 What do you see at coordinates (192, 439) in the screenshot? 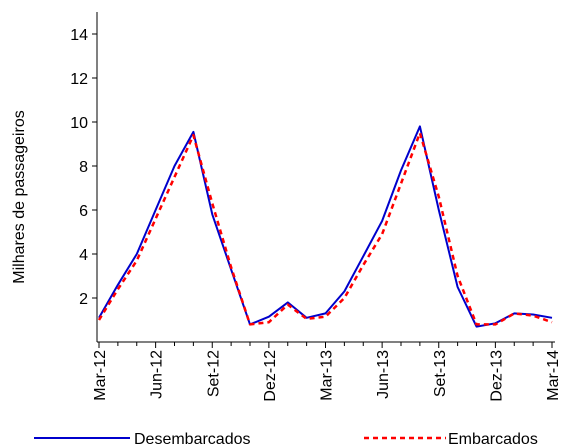
I see `legend-label: Desembarcados` at bounding box center [192, 439].